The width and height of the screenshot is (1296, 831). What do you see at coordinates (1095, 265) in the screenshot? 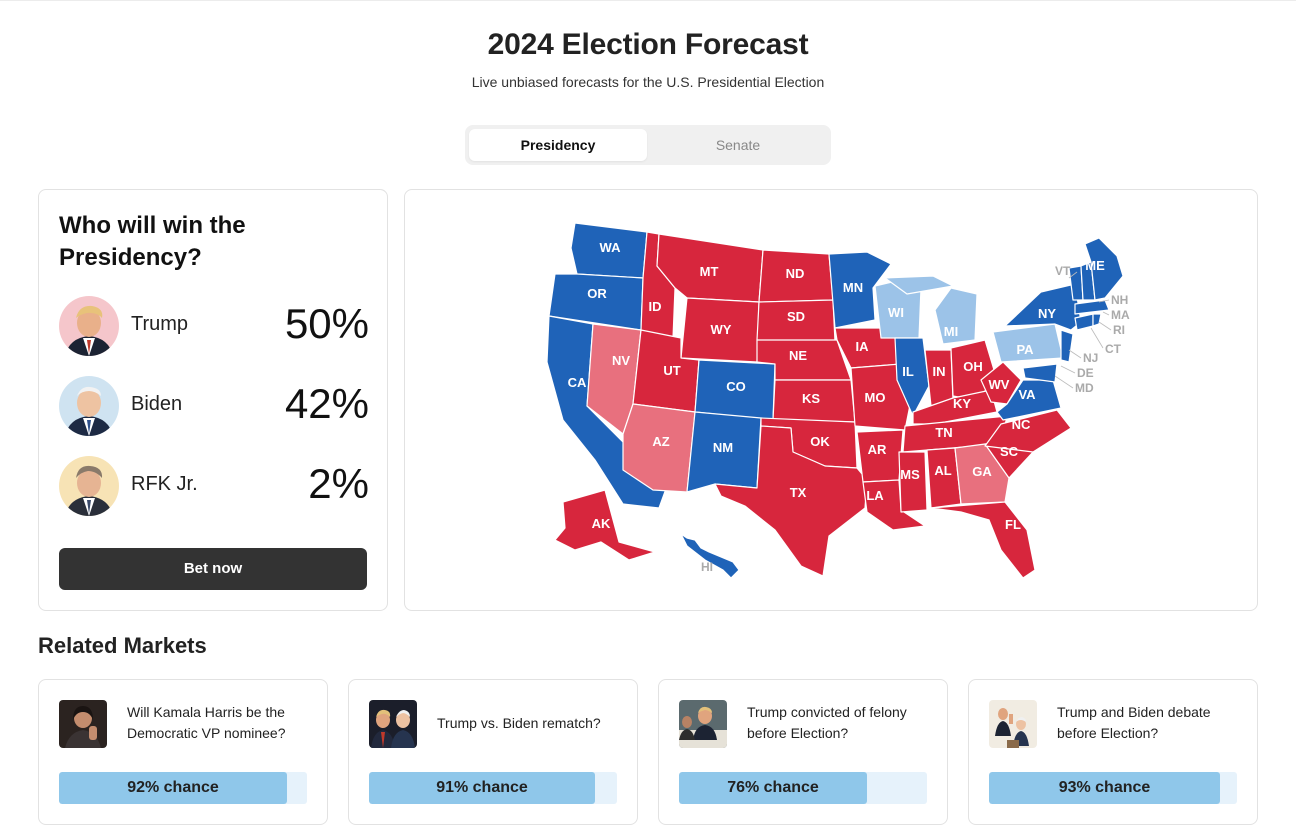
I see `label-me: ME` at bounding box center [1095, 265].